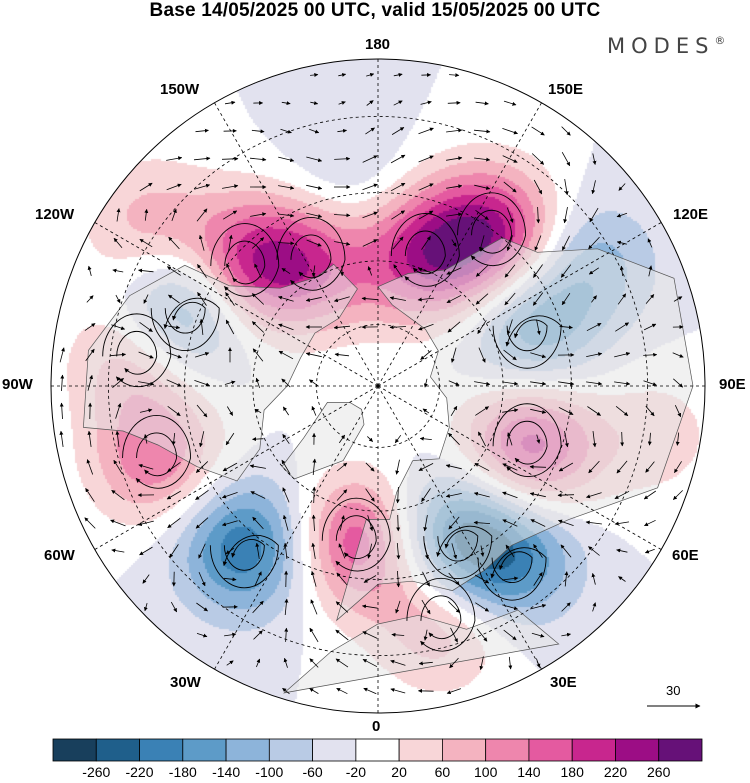  I want to click on lon-label-180: 180, so click(378, 44).